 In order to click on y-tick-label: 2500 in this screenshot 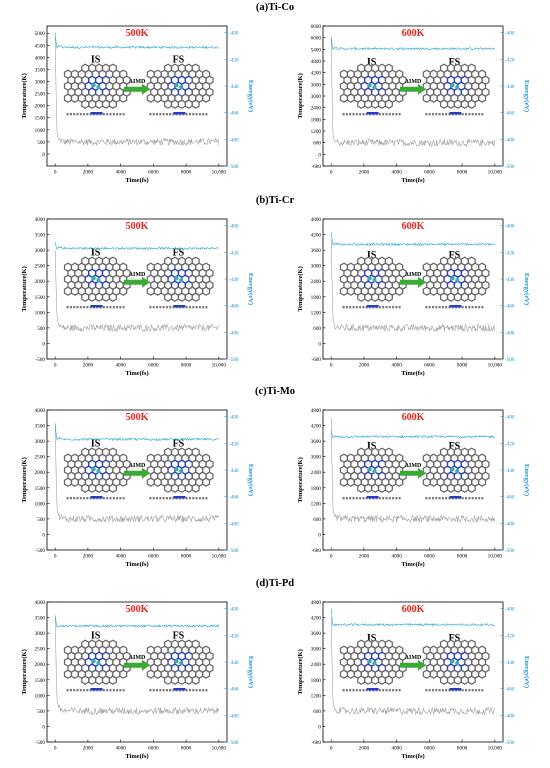, I will do `click(40, 267)`.